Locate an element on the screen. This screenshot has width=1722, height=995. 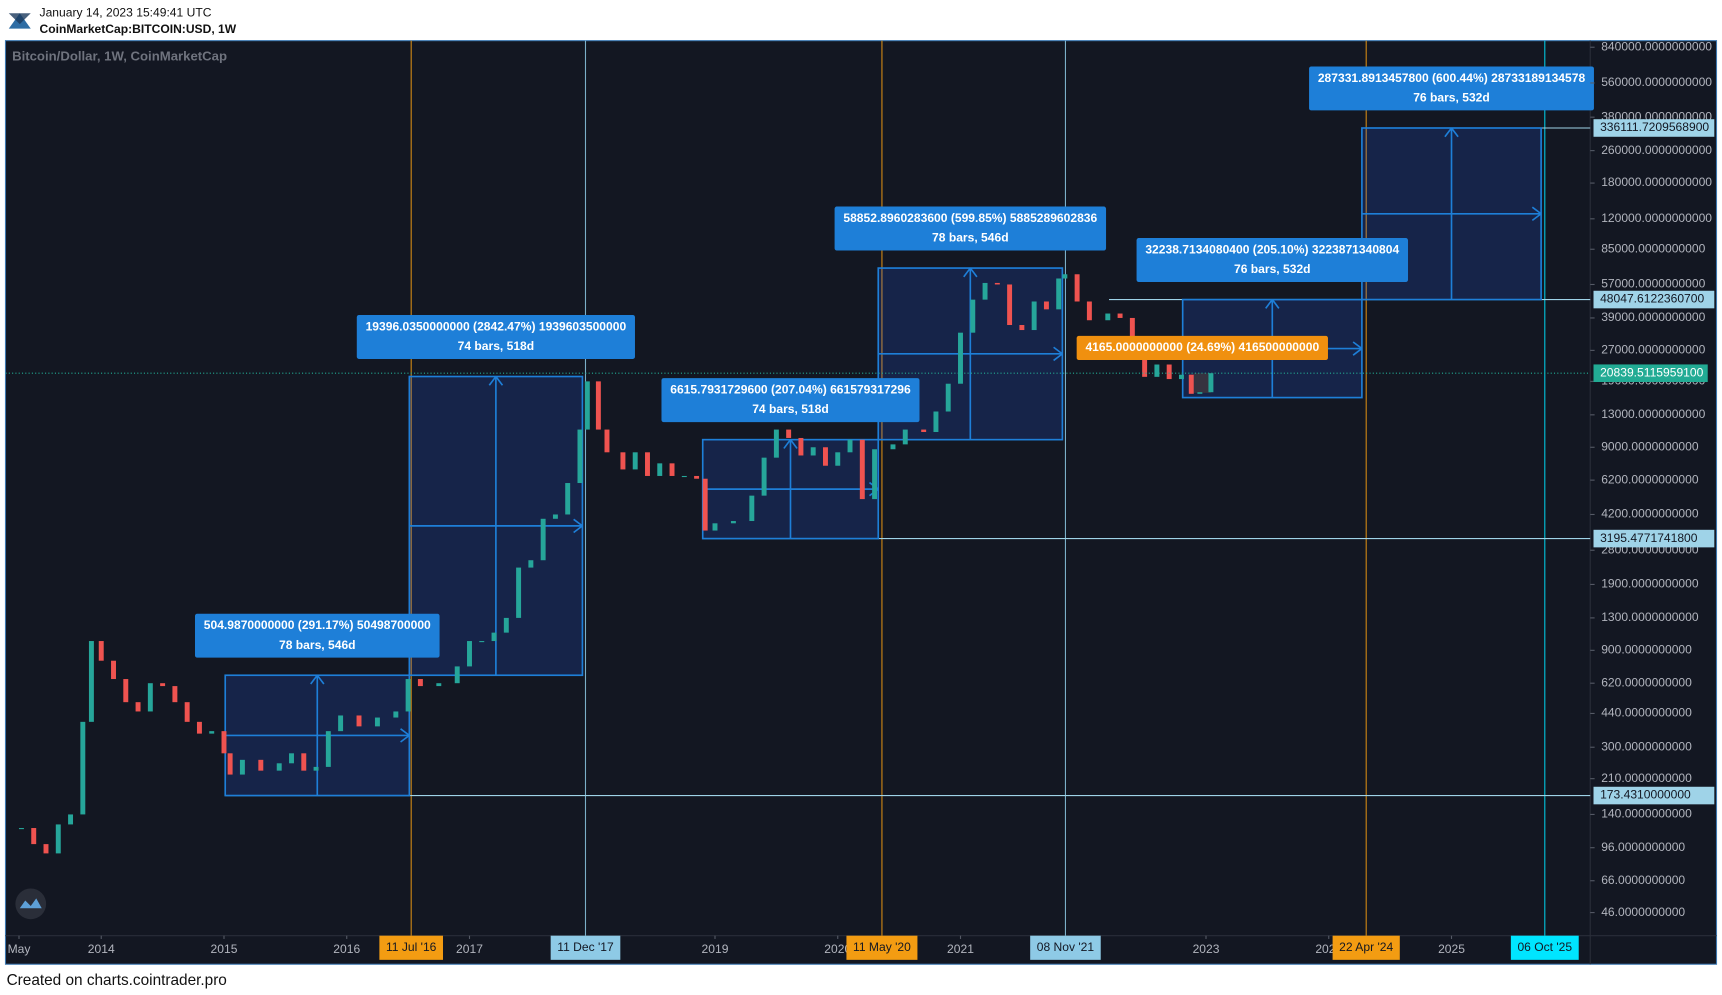
date-marker-label: 08 Nov '21 is located at coordinates (1066, 947).